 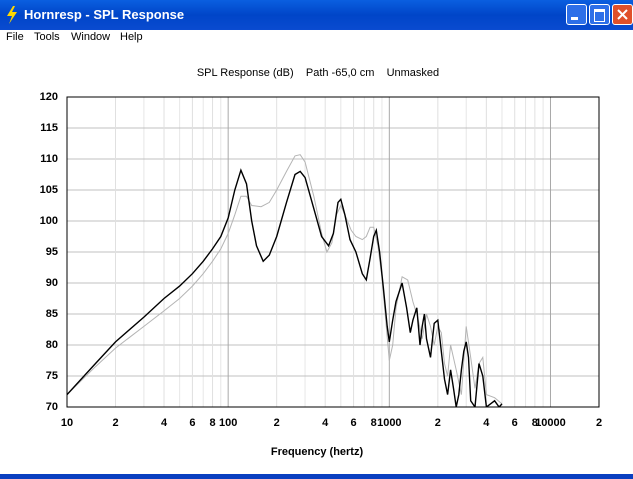 What do you see at coordinates (318, 73) in the screenshot?
I see `chart-title: SPL Response (dB) Path -65,0 cm Unmasked` at bounding box center [318, 73].